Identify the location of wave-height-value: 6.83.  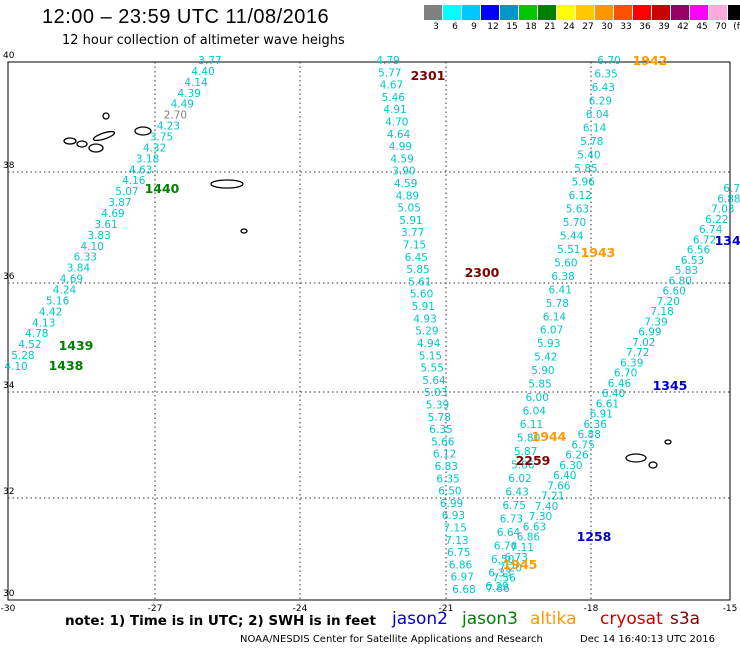
(446, 467).